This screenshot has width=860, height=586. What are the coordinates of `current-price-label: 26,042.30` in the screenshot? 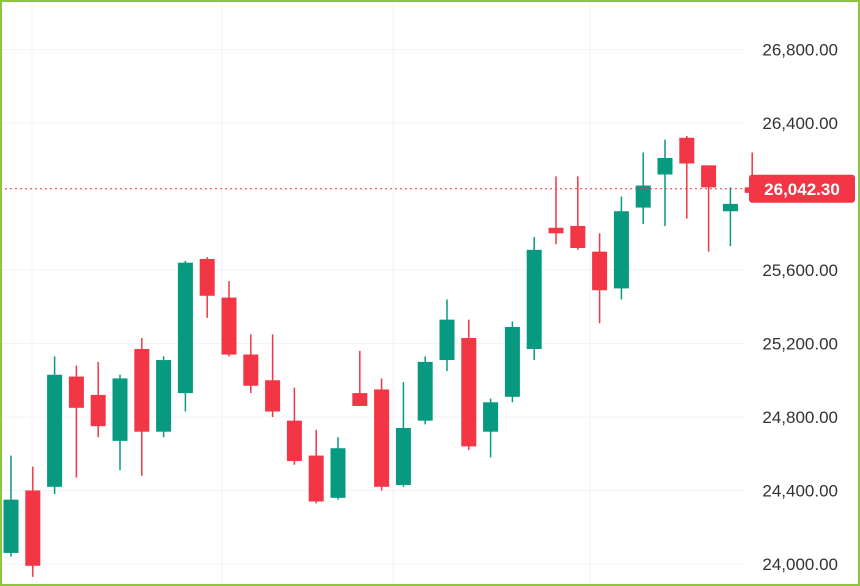 It's located at (802, 188).